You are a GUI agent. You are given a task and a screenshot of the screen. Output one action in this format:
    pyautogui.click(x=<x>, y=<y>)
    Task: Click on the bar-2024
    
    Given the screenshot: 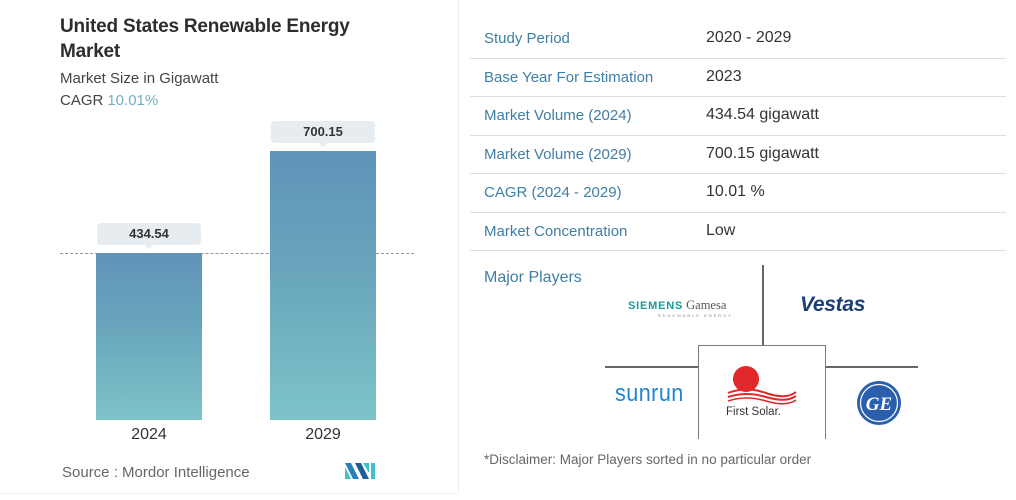 What is the action you would take?
    pyautogui.click(x=149, y=336)
    